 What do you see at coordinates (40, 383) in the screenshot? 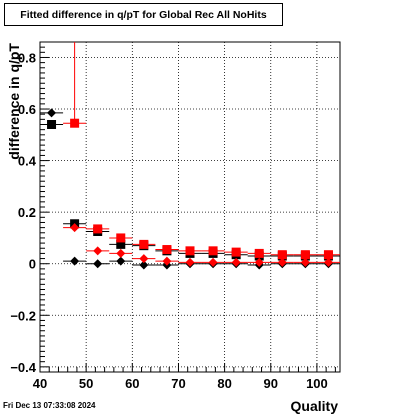
I see `x-tick-label: 40` at bounding box center [40, 383].